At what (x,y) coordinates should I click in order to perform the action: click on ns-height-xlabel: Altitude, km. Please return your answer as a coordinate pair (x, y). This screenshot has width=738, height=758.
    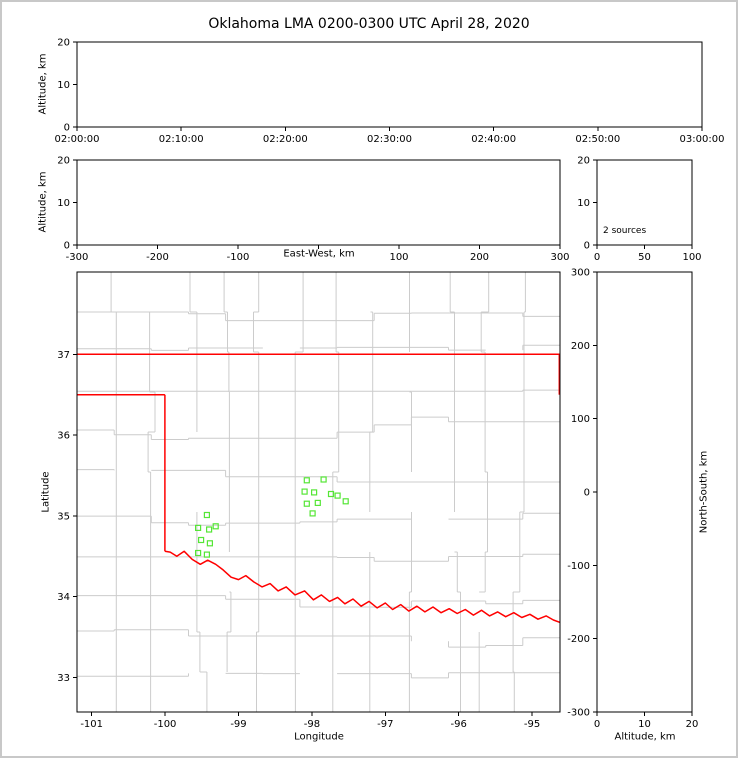
    Looking at the image, I should click on (645, 737).